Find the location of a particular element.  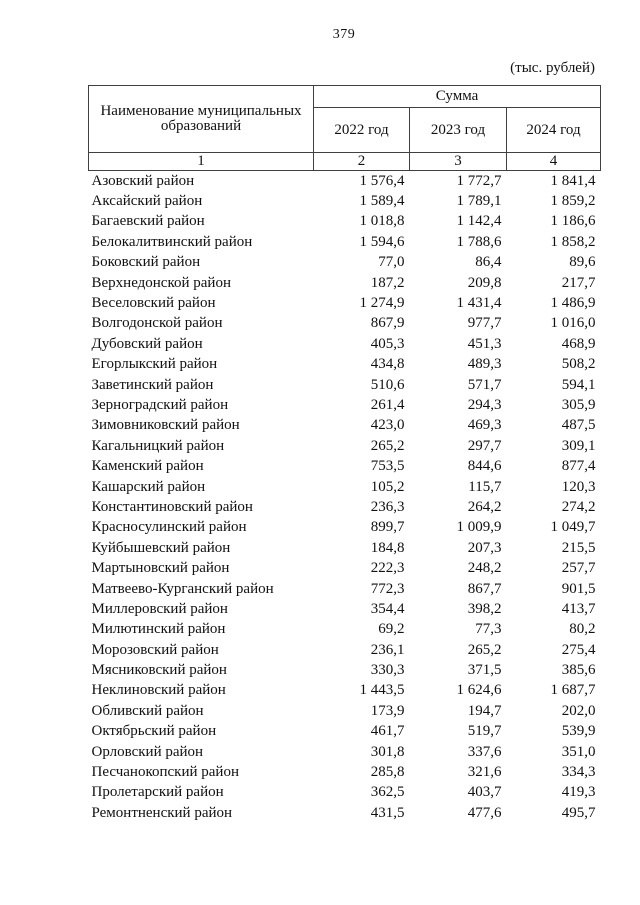

value-2023: 844,6 is located at coordinates (484, 466).